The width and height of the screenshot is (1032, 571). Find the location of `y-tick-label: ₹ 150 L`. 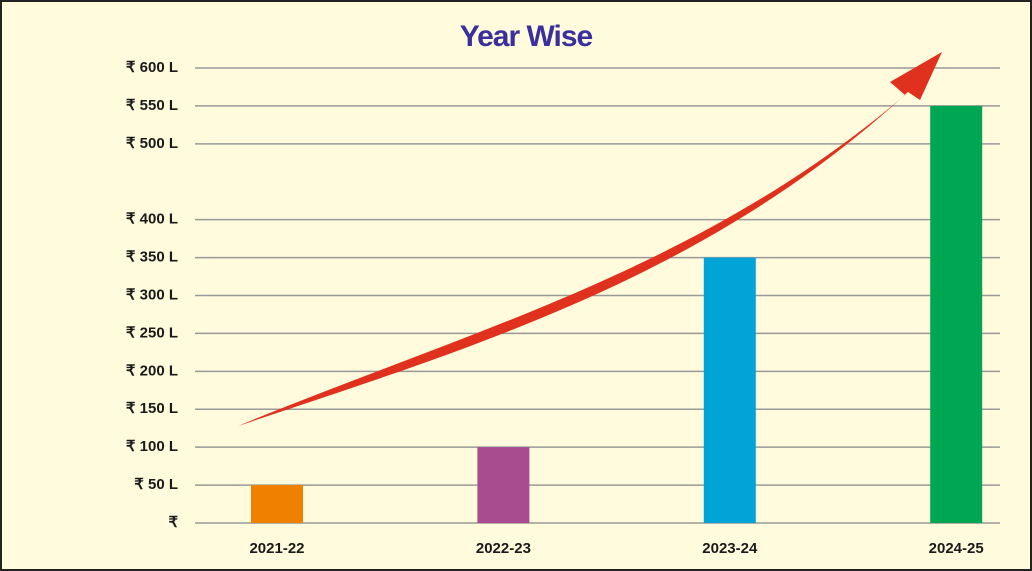

y-tick-label: ₹ 150 L is located at coordinates (152, 408).